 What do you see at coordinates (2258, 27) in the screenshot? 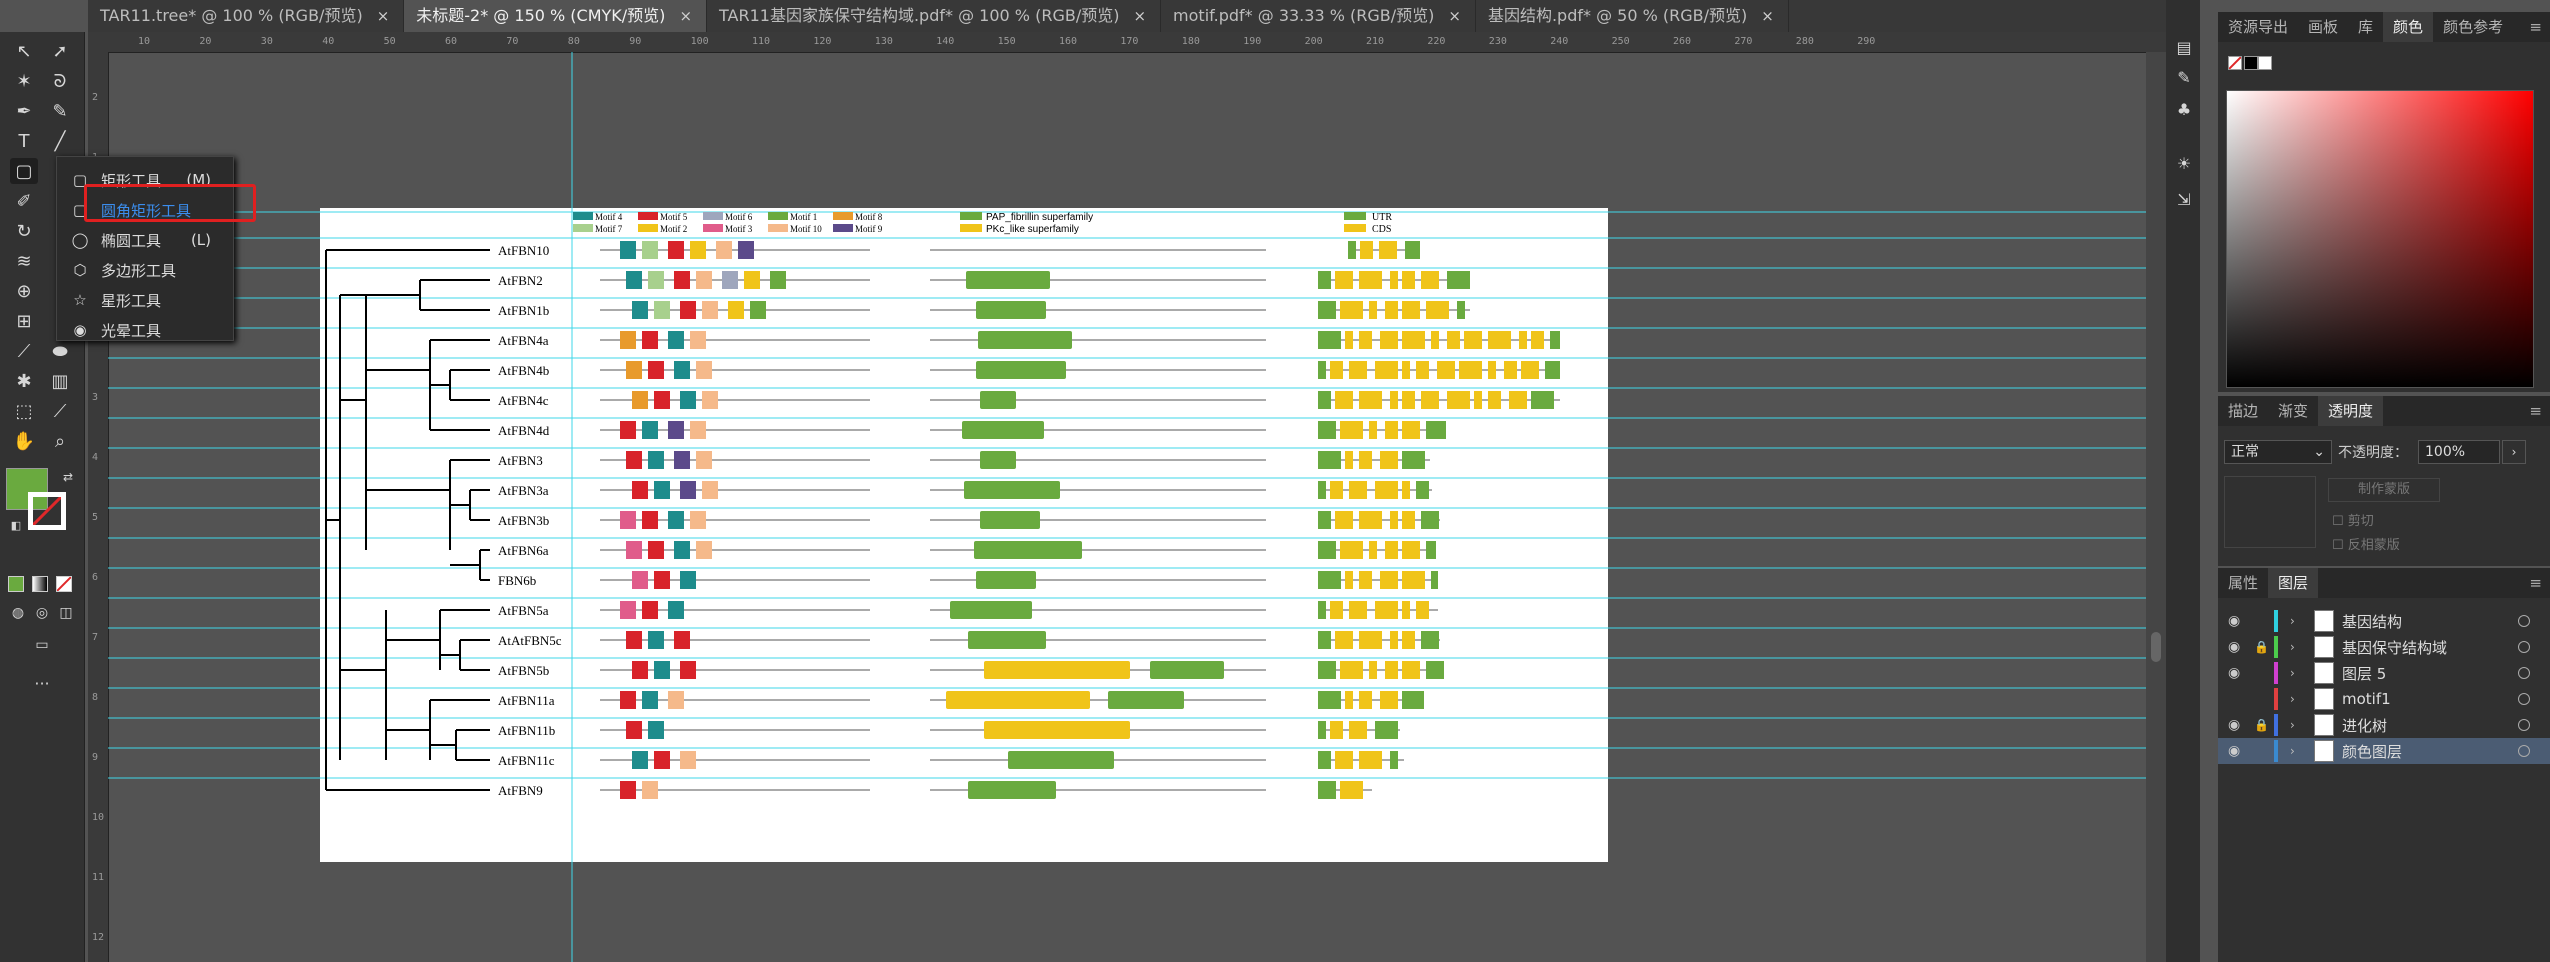
I see `panel-tab: 资源导出` at bounding box center [2258, 27].